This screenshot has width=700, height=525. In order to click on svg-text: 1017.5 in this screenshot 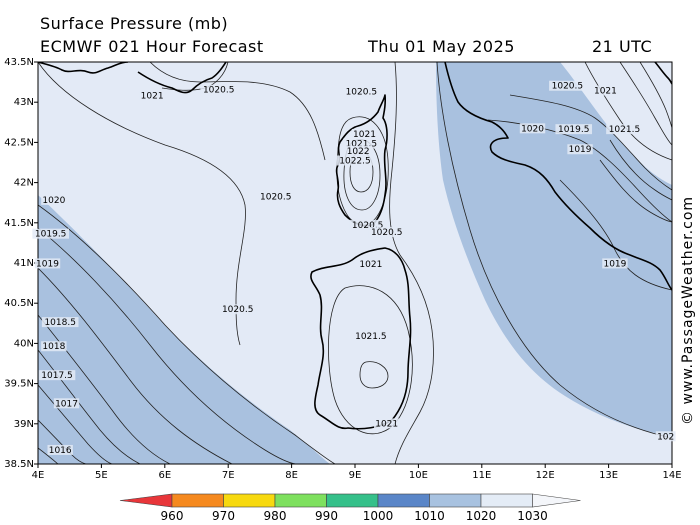, I will do `click(57, 376)`.